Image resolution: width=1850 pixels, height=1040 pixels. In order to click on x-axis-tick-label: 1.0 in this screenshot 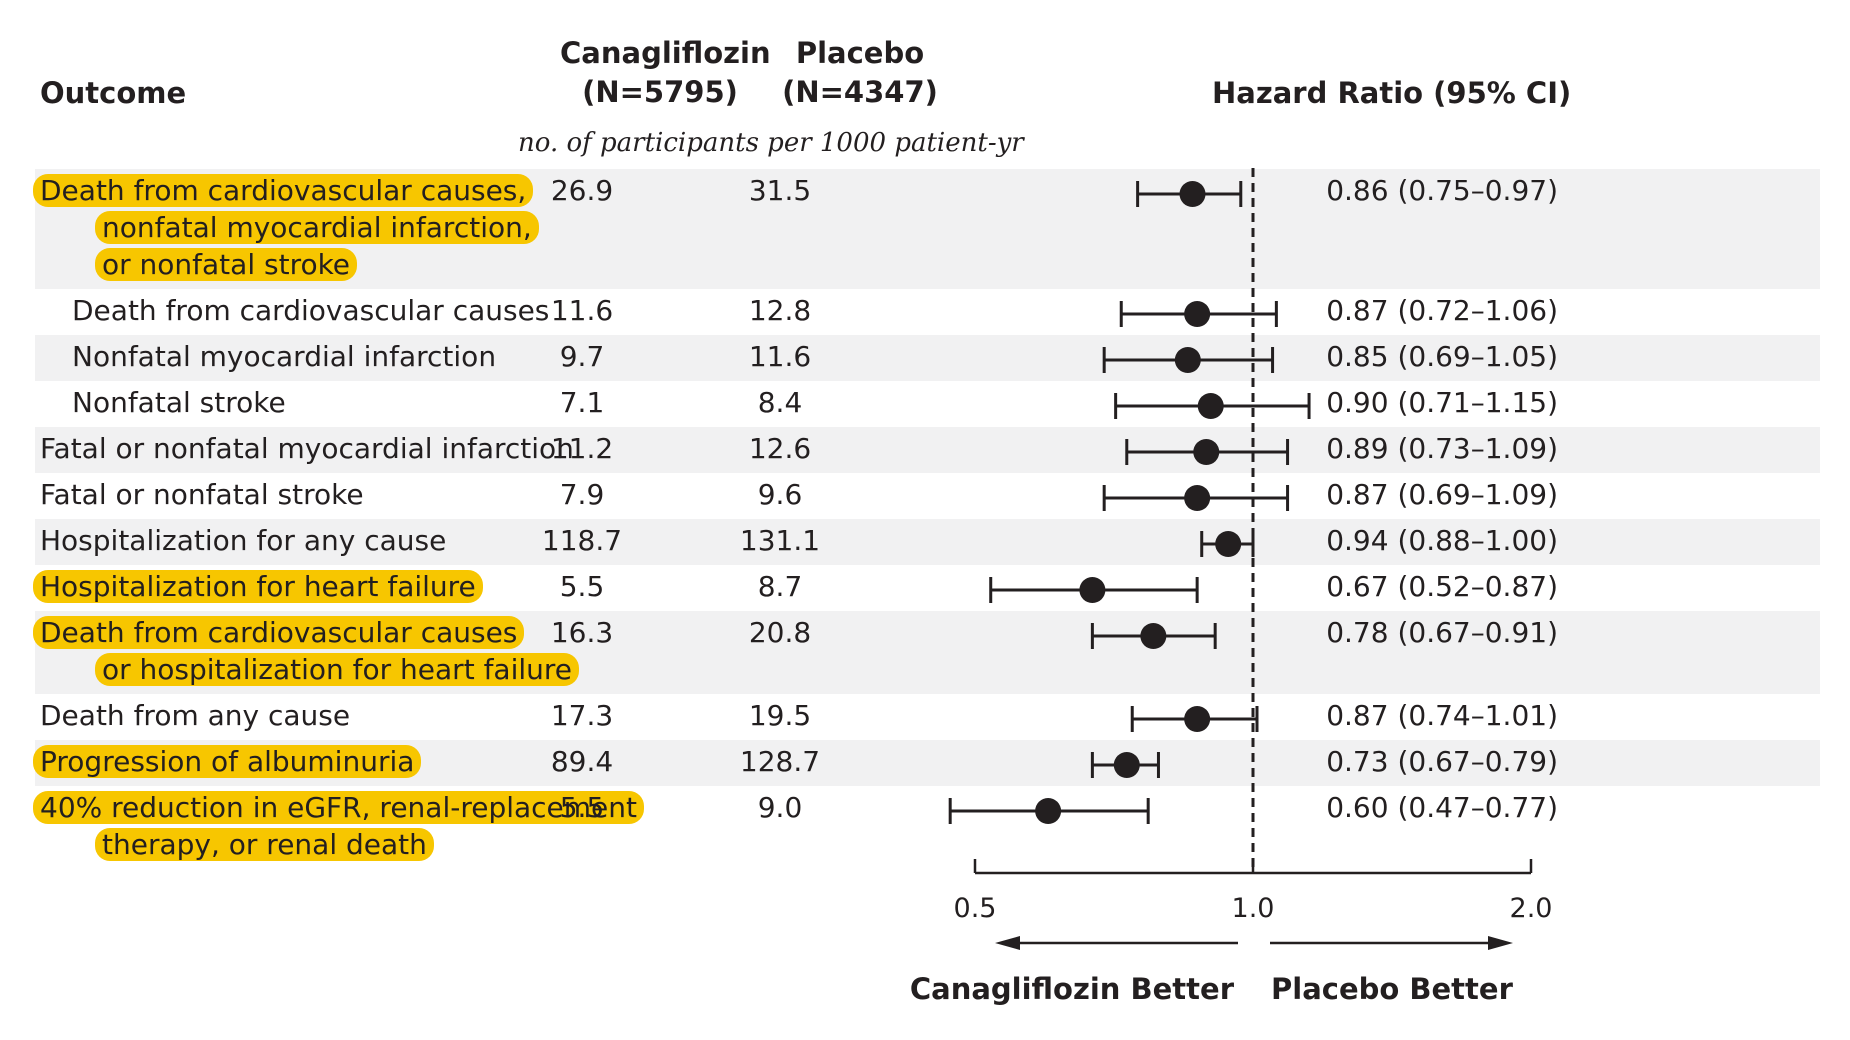, I will do `click(1253, 908)`.